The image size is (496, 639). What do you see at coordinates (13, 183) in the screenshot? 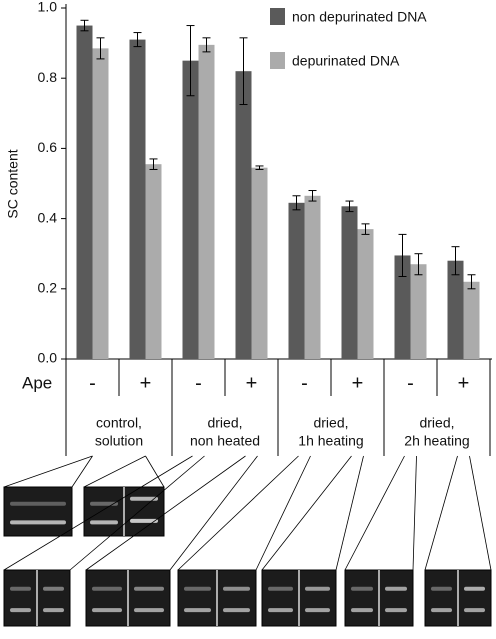
I see `y-axis-label: SC content` at bounding box center [13, 183].